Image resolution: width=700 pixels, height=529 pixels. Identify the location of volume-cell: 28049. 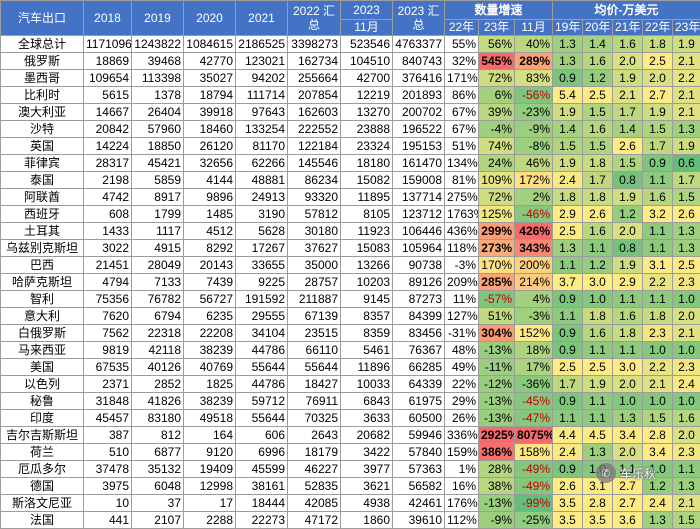
(158, 265).